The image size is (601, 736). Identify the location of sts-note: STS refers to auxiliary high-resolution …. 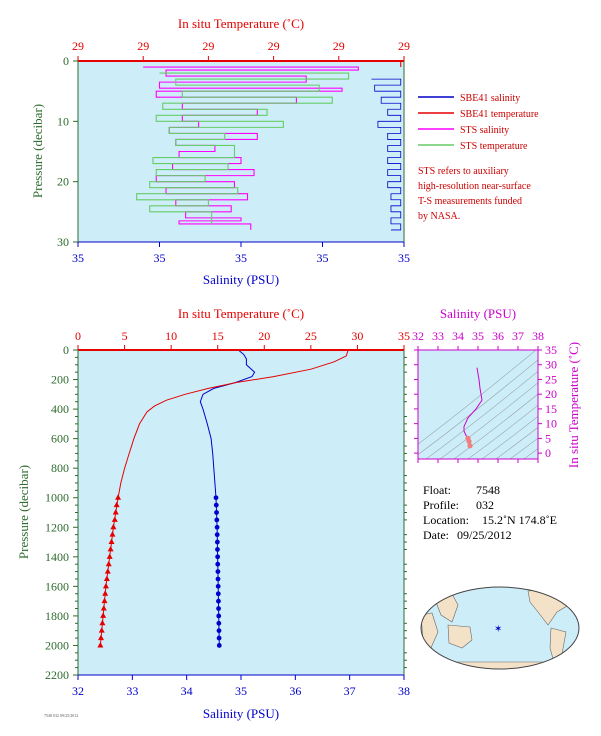
(474, 194).